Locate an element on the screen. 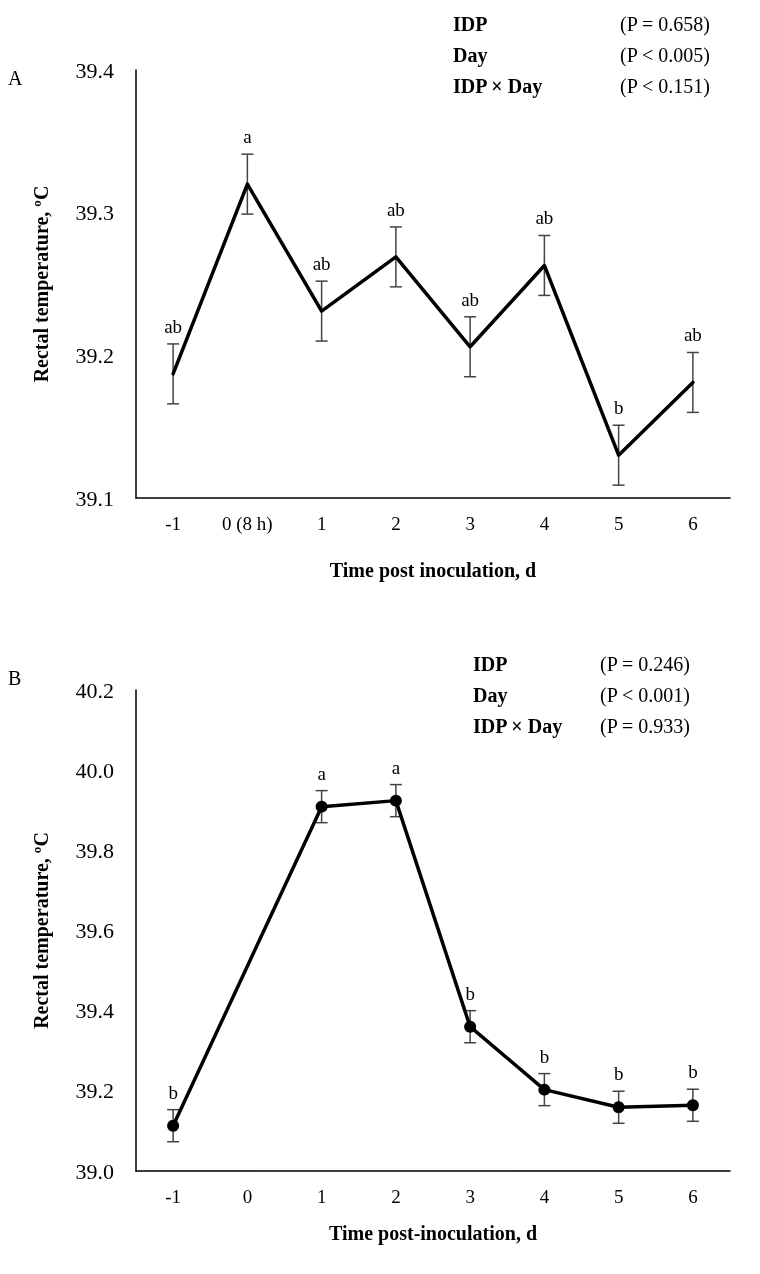 This screenshot has width=760, height=1274. x-axis-title: Time post-inoculation, d is located at coordinates (433, 1233).